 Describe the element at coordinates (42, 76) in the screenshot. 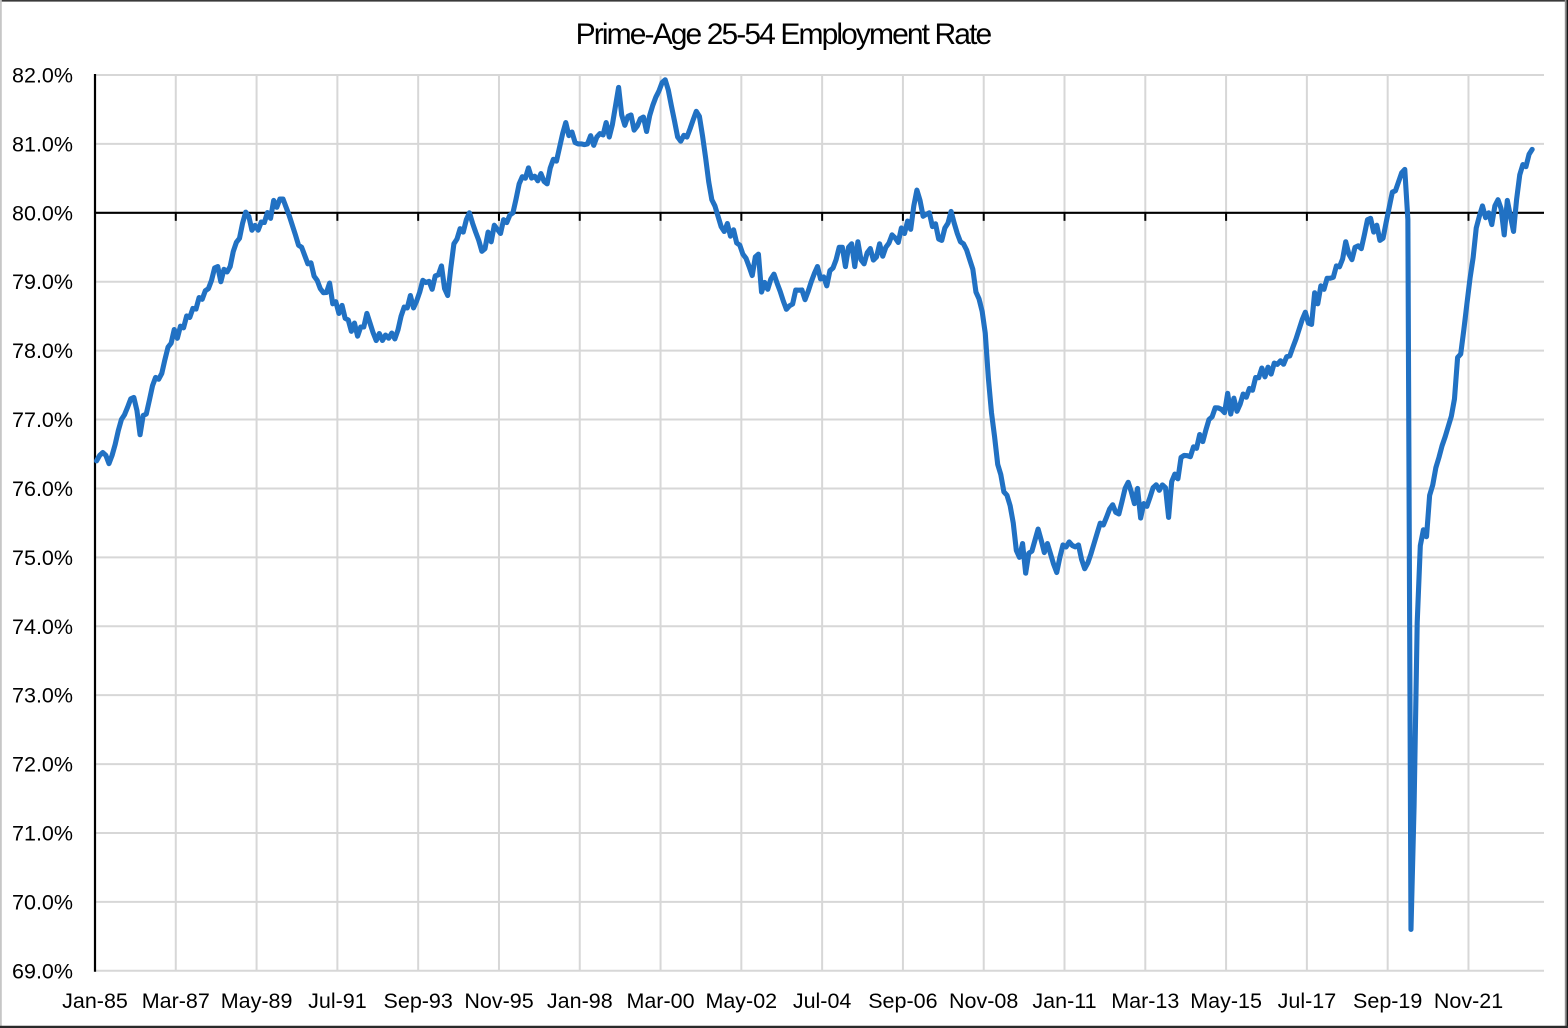

I see `svg-text: 82.0%` at that location.